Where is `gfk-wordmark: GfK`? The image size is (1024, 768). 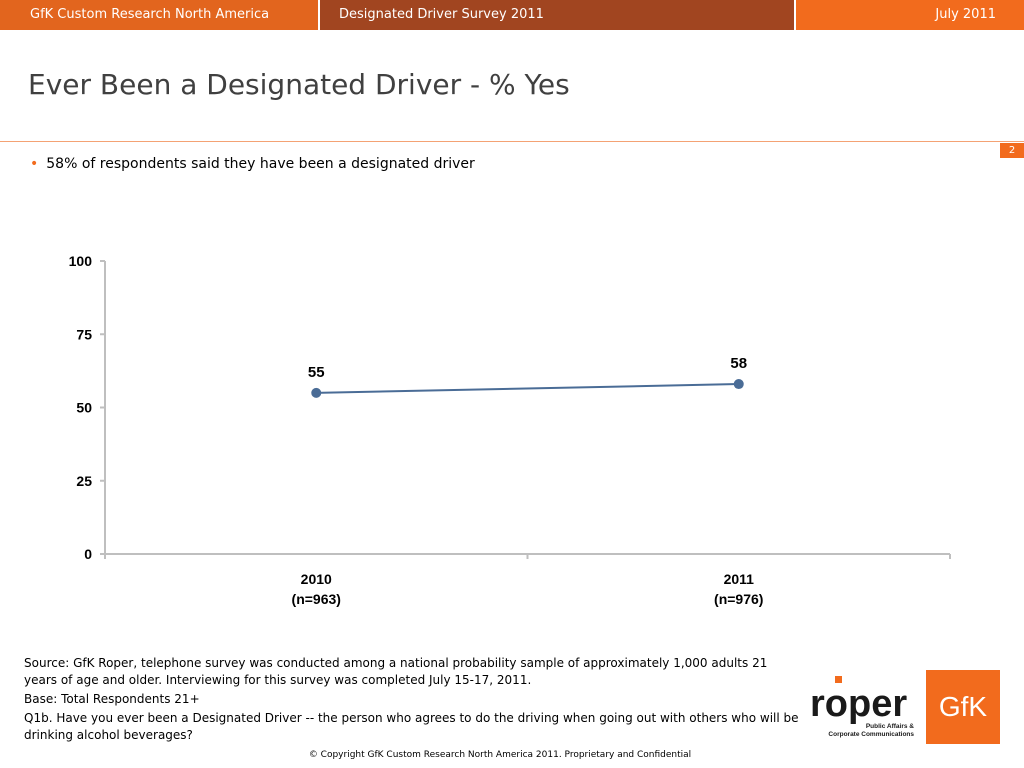 gfk-wordmark: GfK is located at coordinates (963, 706).